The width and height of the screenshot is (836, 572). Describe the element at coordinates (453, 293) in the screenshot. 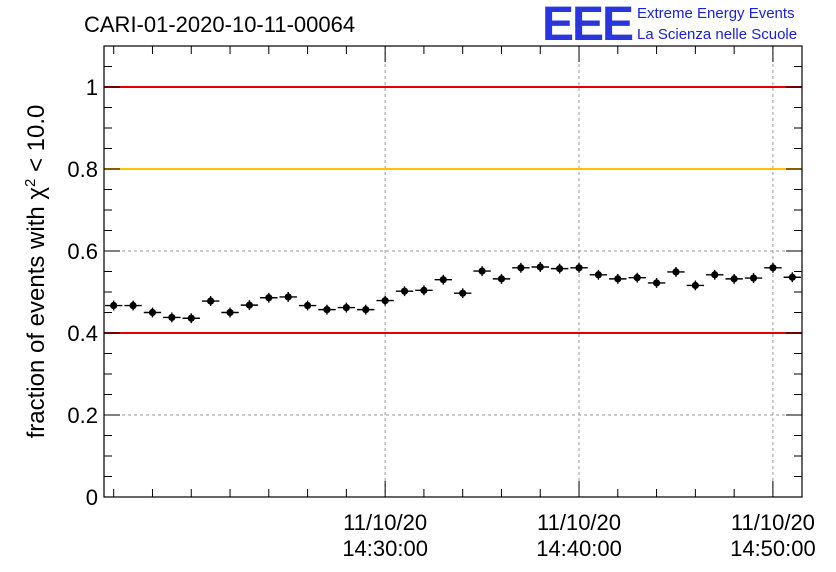

I see `data-points` at that location.